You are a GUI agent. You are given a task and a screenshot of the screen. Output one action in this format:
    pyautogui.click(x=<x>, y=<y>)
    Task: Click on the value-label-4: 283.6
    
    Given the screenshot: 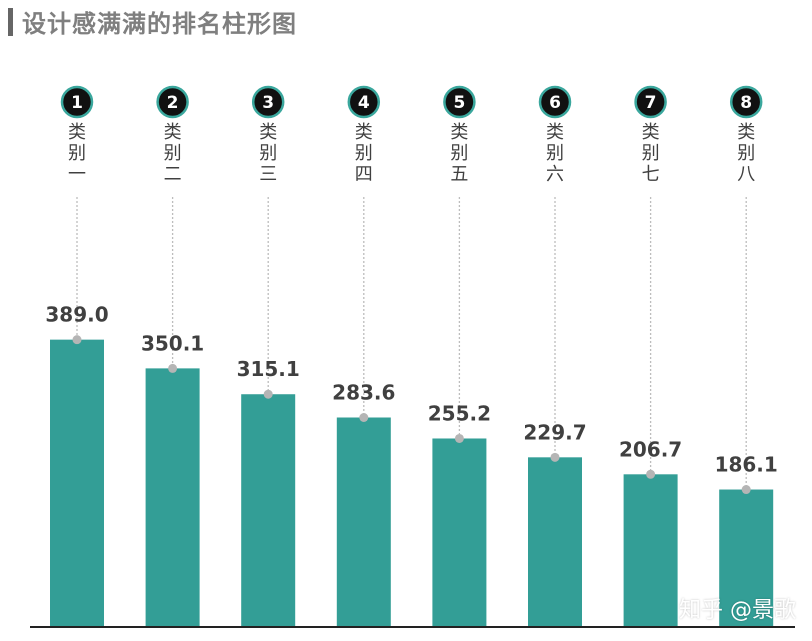 What is the action you would take?
    pyautogui.click(x=363, y=393)
    